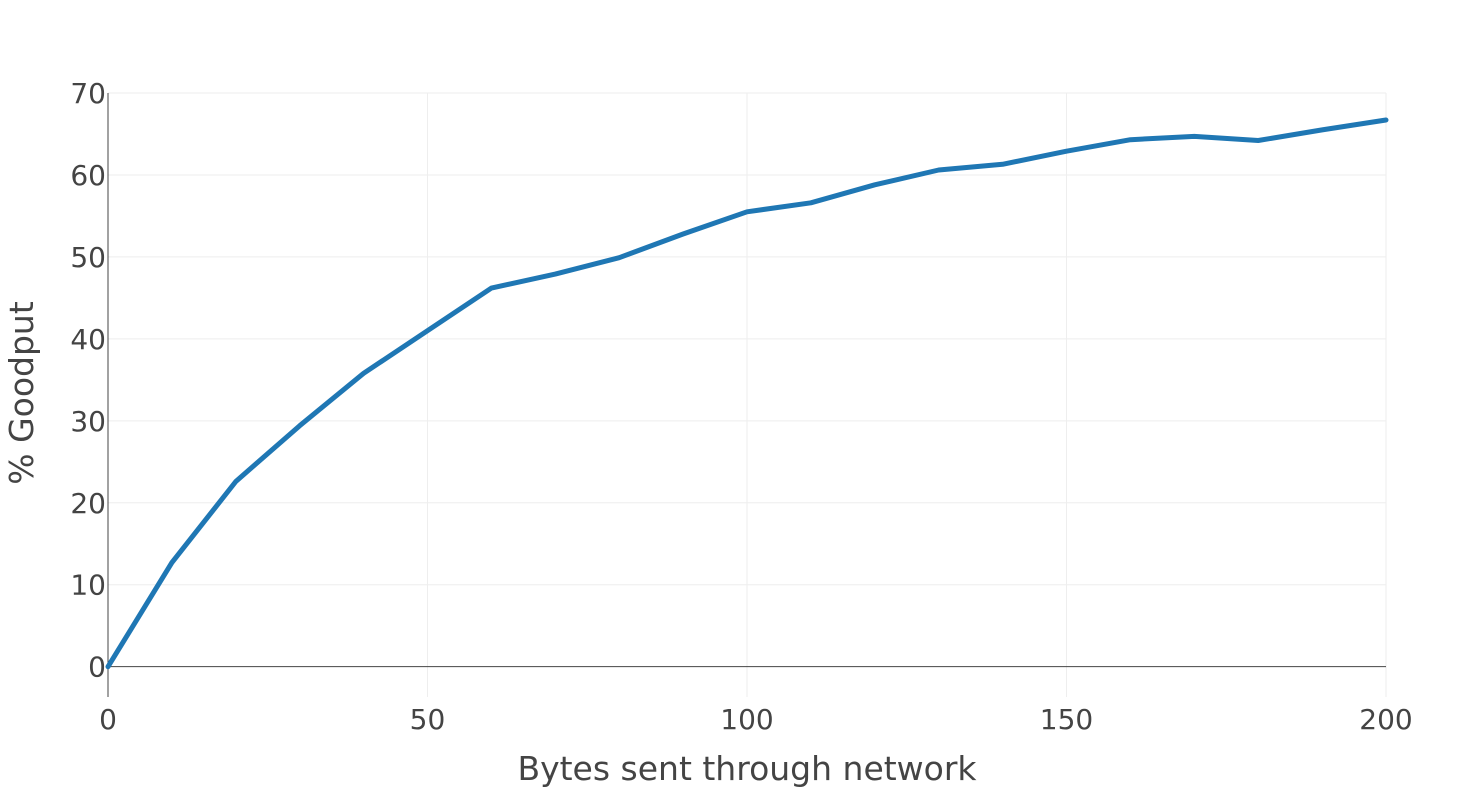 The image size is (1458, 792). What do you see at coordinates (1385, 719) in the screenshot?
I see `x-tick-label: 200` at bounding box center [1385, 719].